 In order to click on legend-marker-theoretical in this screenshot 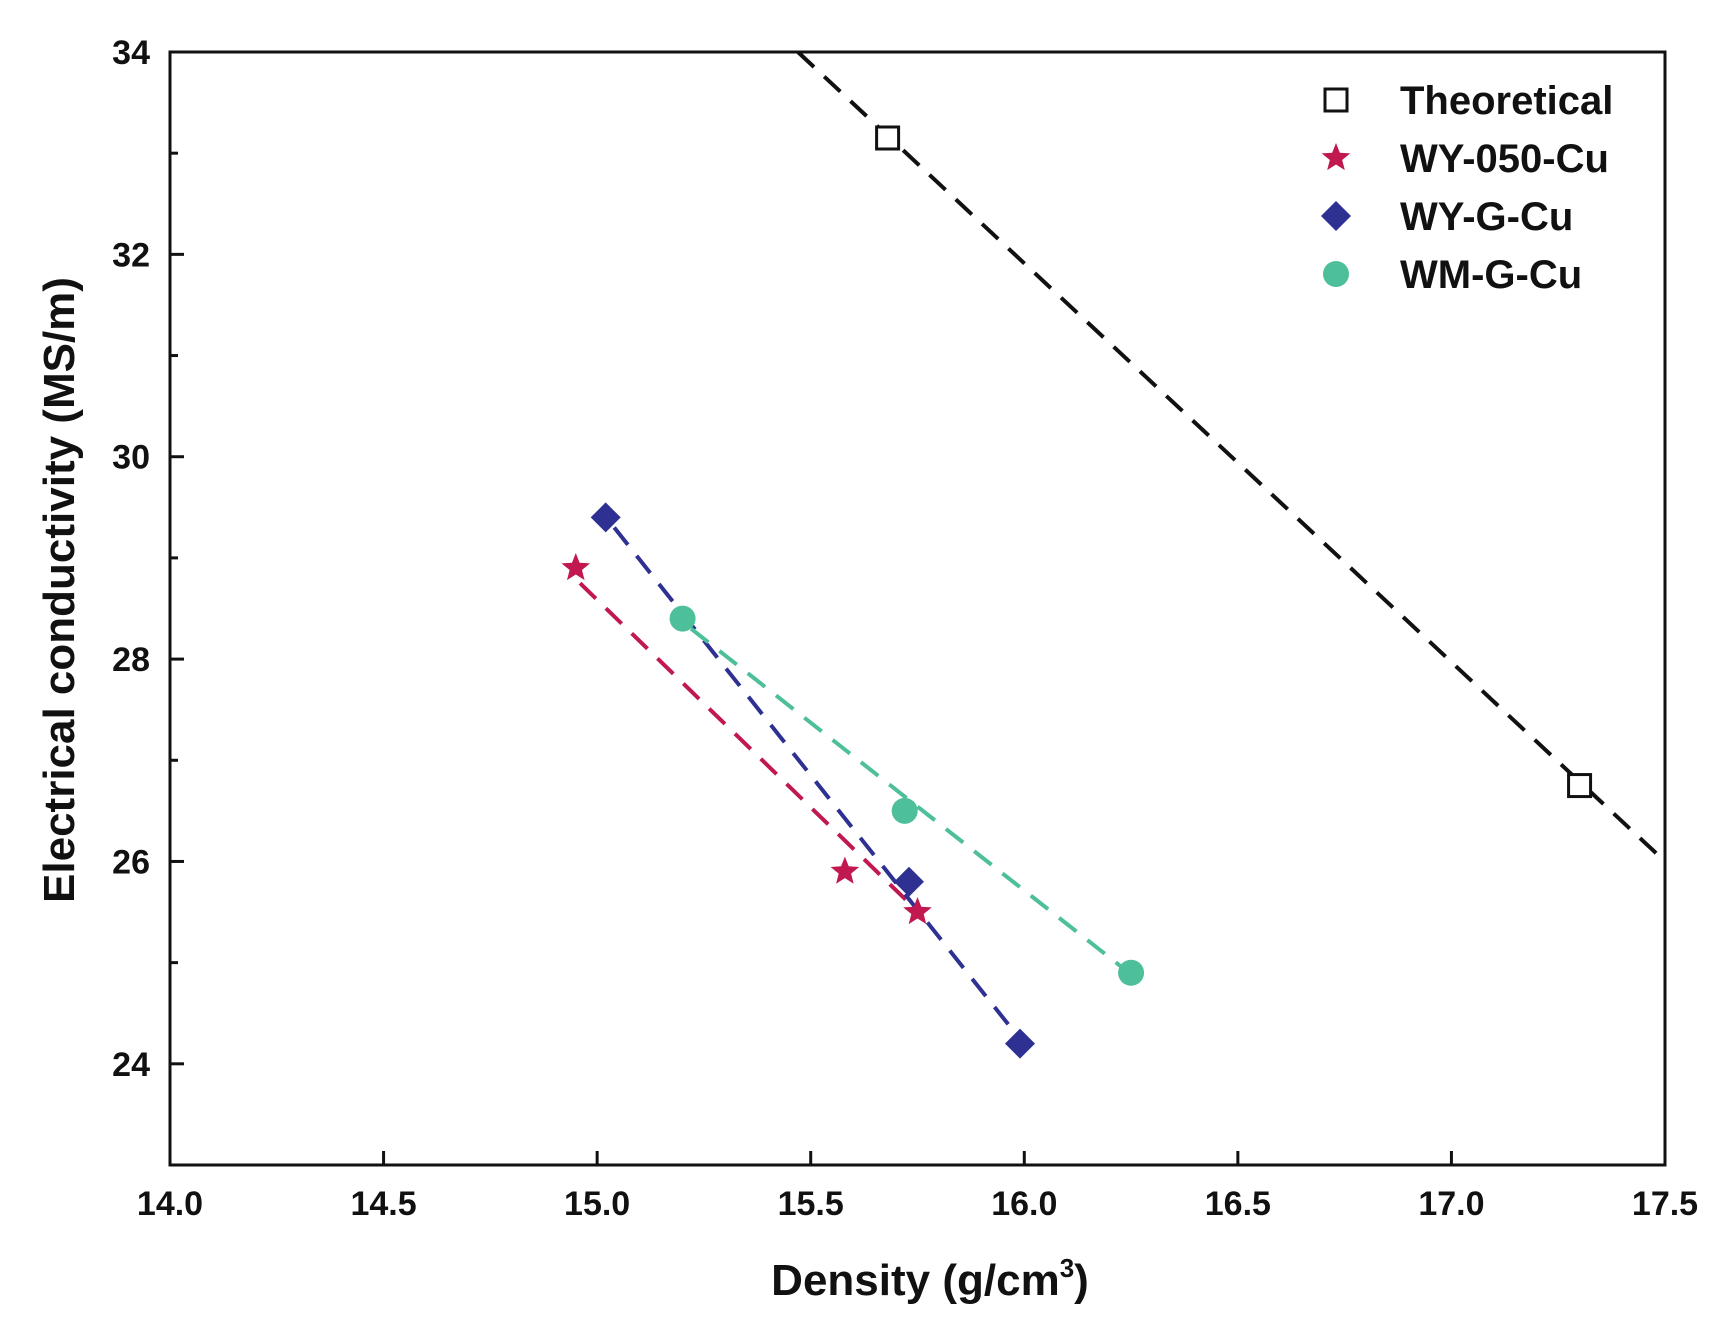, I will do `click(1336, 100)`.